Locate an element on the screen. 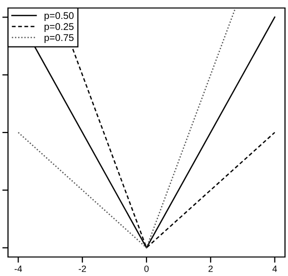 This screenshot has width=288, height=276. x-tick-label: 0 is located at coordinates (146, 269).